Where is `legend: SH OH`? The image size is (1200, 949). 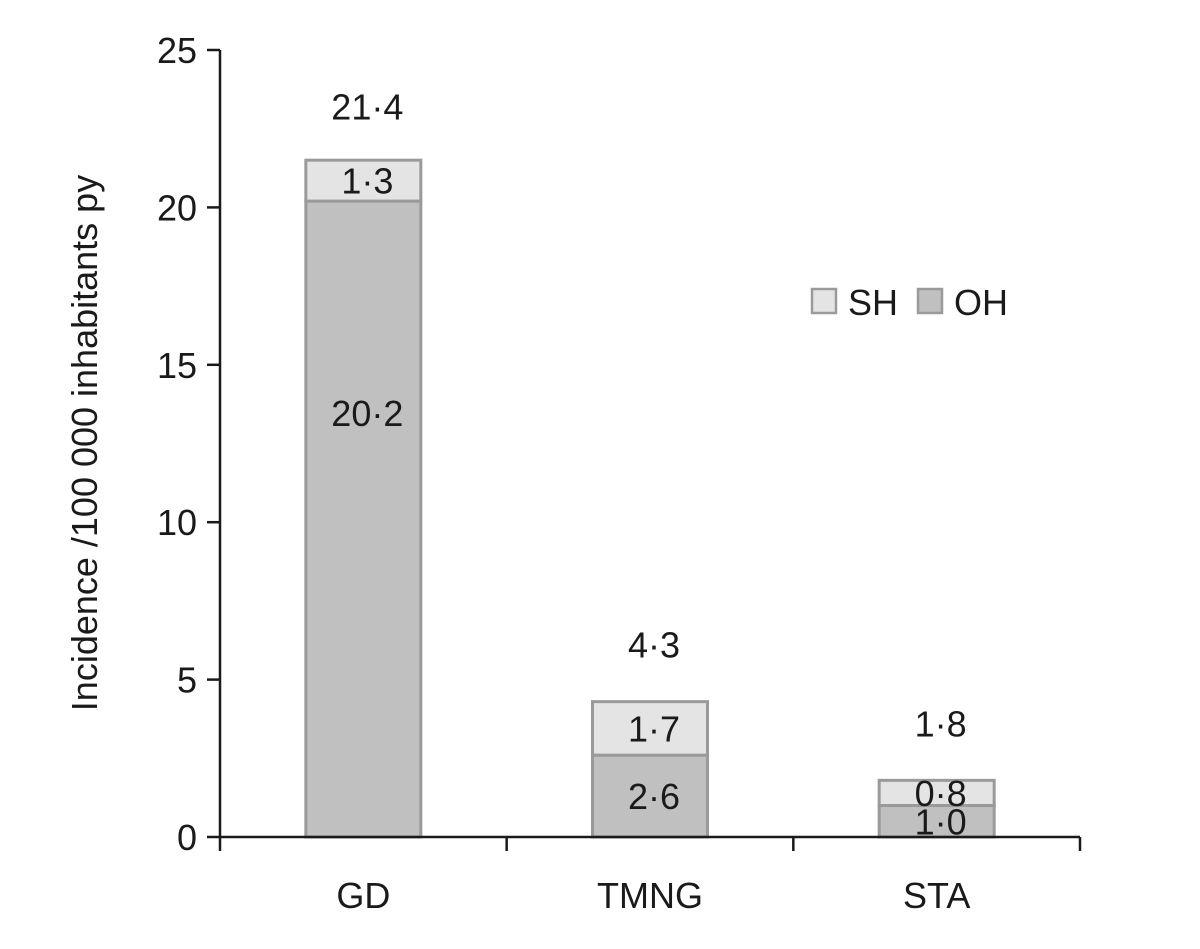
legend: SH OH is located at coordinates (909, 302).